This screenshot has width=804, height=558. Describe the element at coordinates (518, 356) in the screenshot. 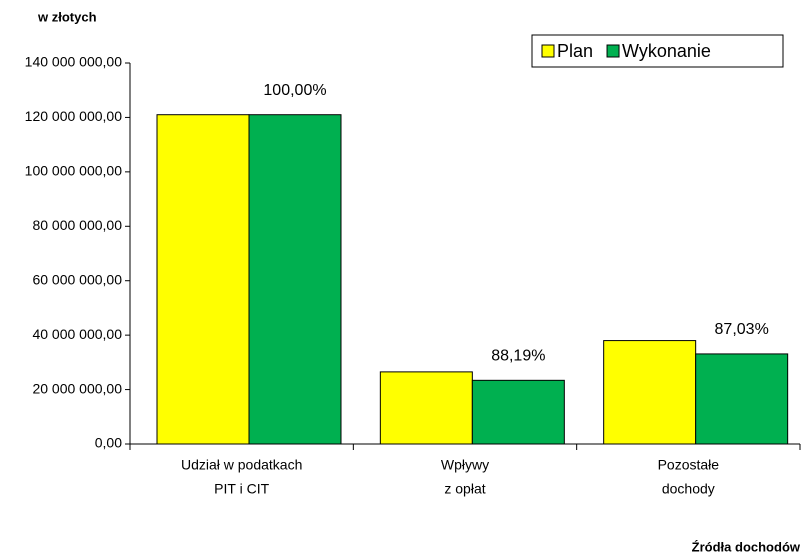

I see `annotation: 88,19%` at that location.